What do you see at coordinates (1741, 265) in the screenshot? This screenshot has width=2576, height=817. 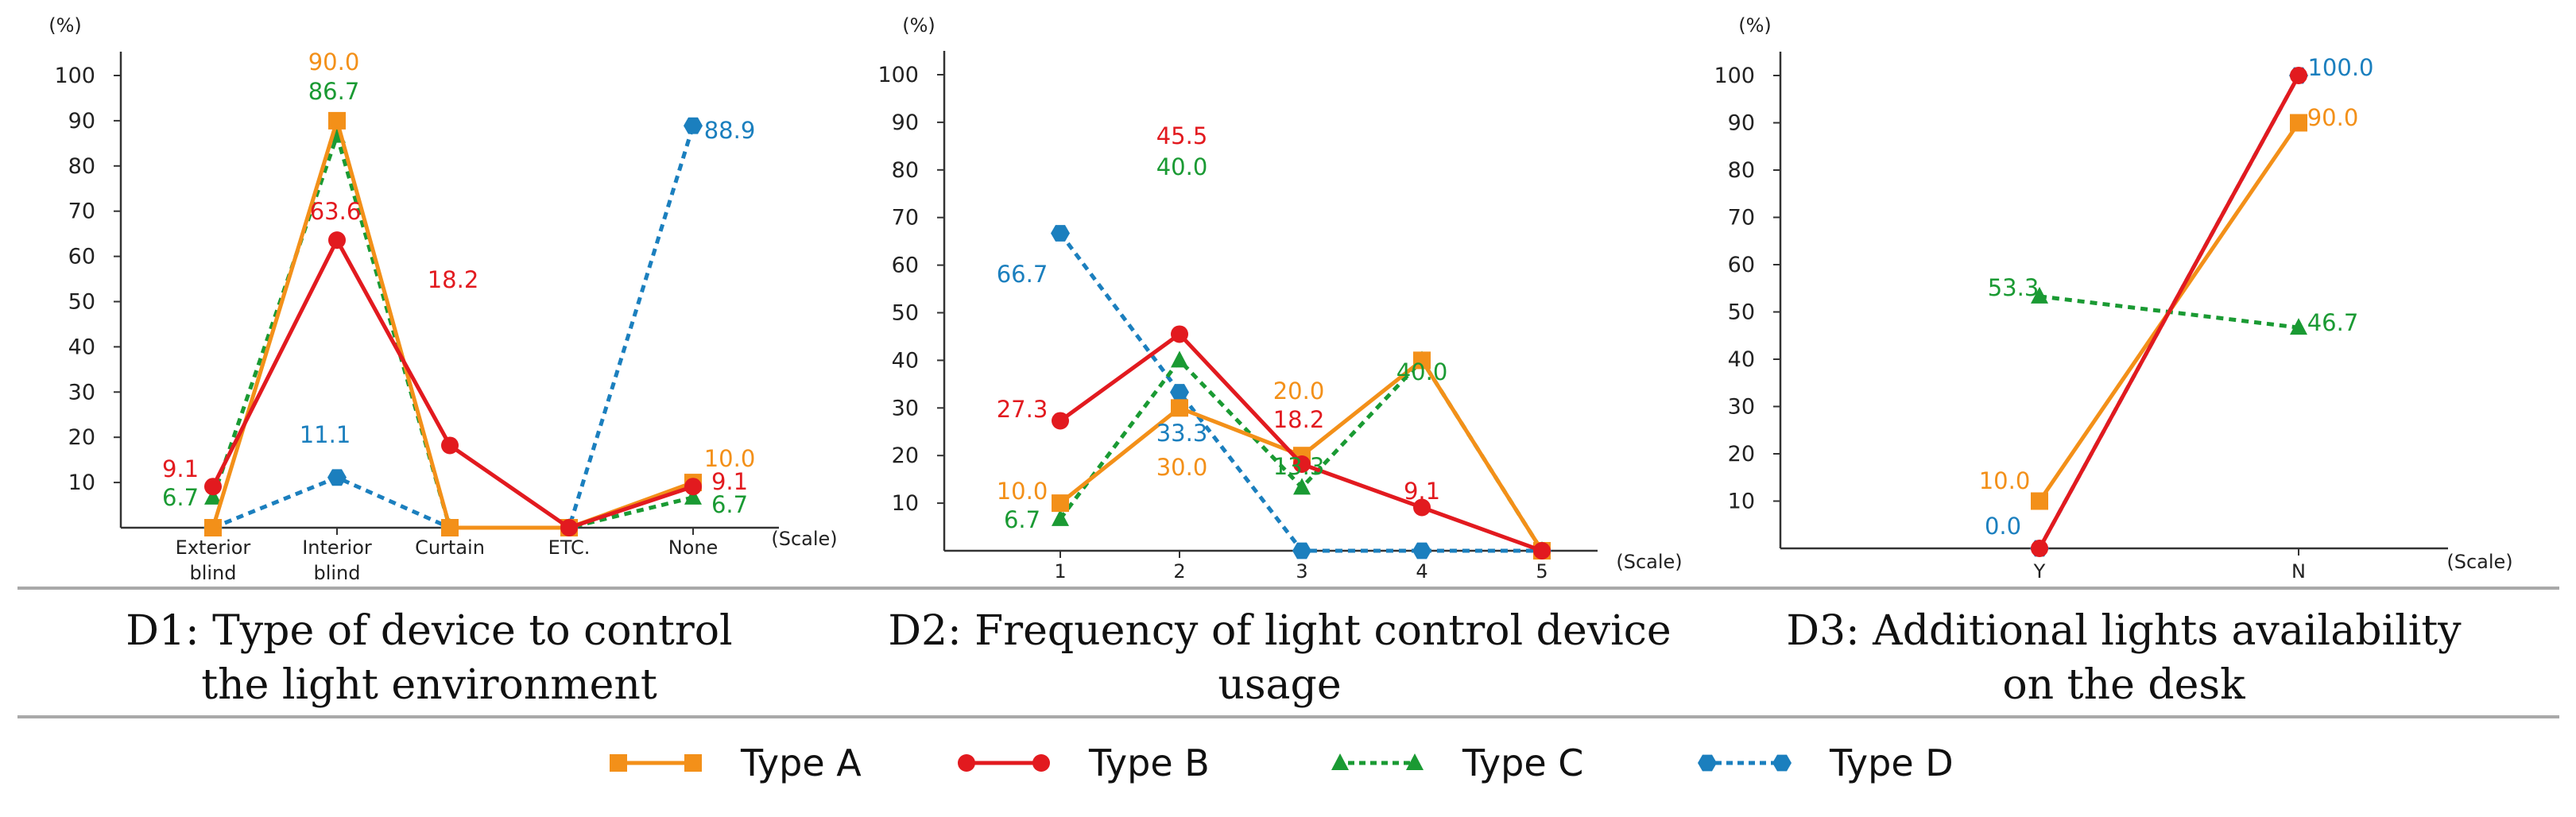 I see `d3-y-tick-label: 60` at bounding box center [1741, 265].